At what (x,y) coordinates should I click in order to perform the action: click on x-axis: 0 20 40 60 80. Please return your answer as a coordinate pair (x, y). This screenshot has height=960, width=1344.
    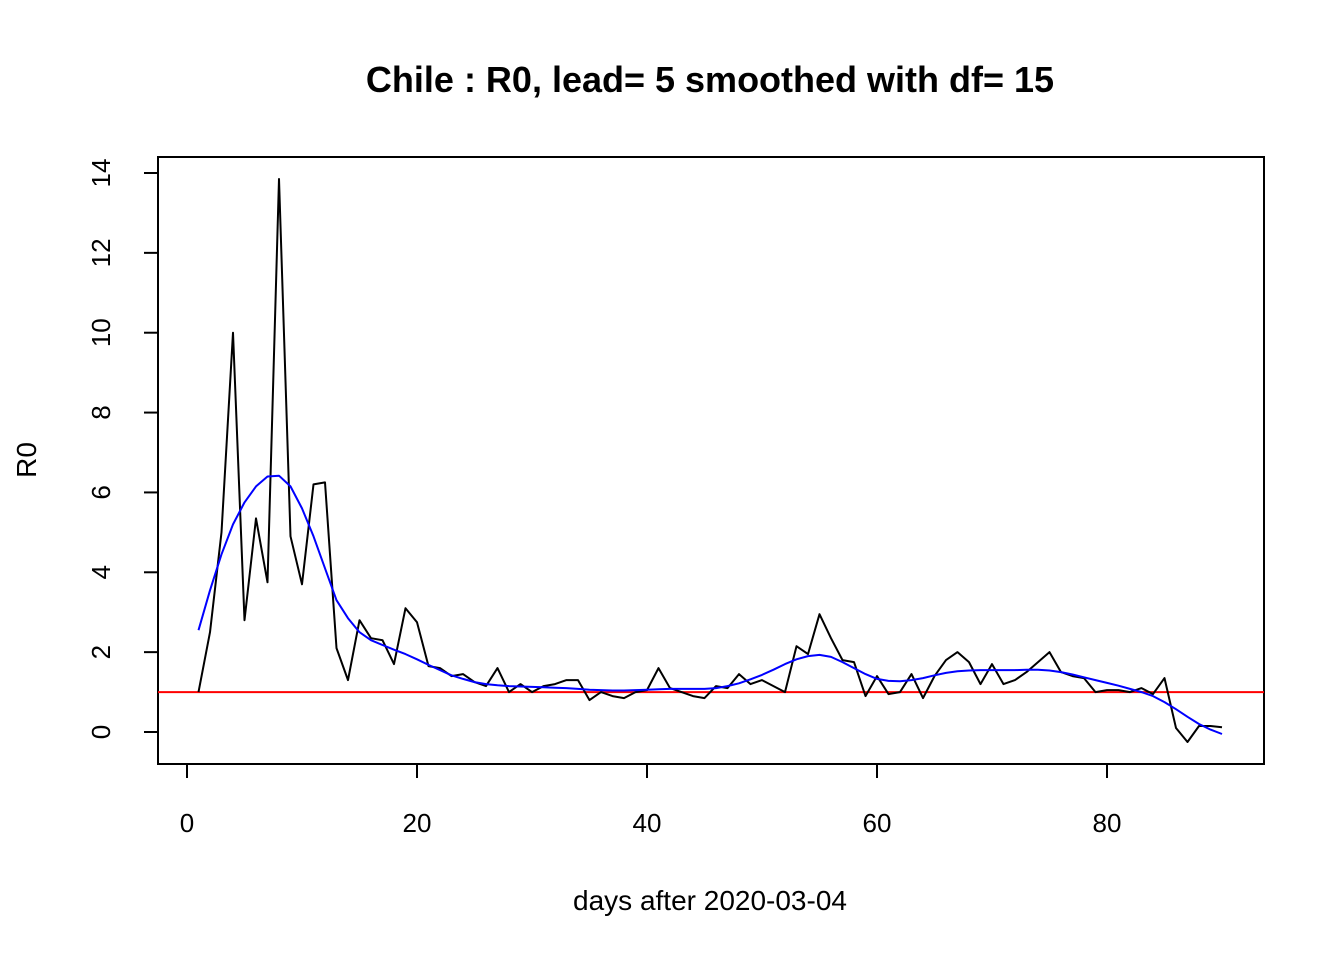
    Looking at the image, I should click on (651, 800).